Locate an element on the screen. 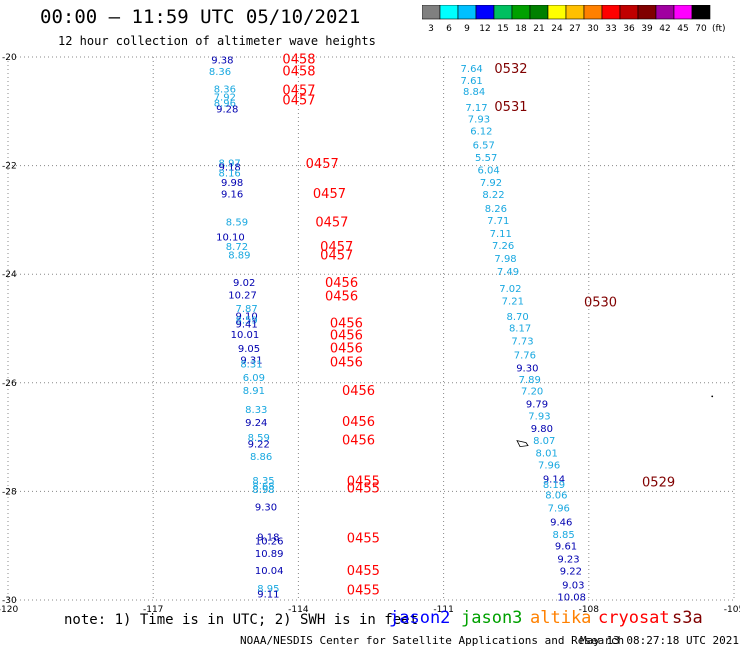 Image resolution: width=740 pixels, height=650 pixels. color-scale-label: 70 is located at coordinates (701, 29).